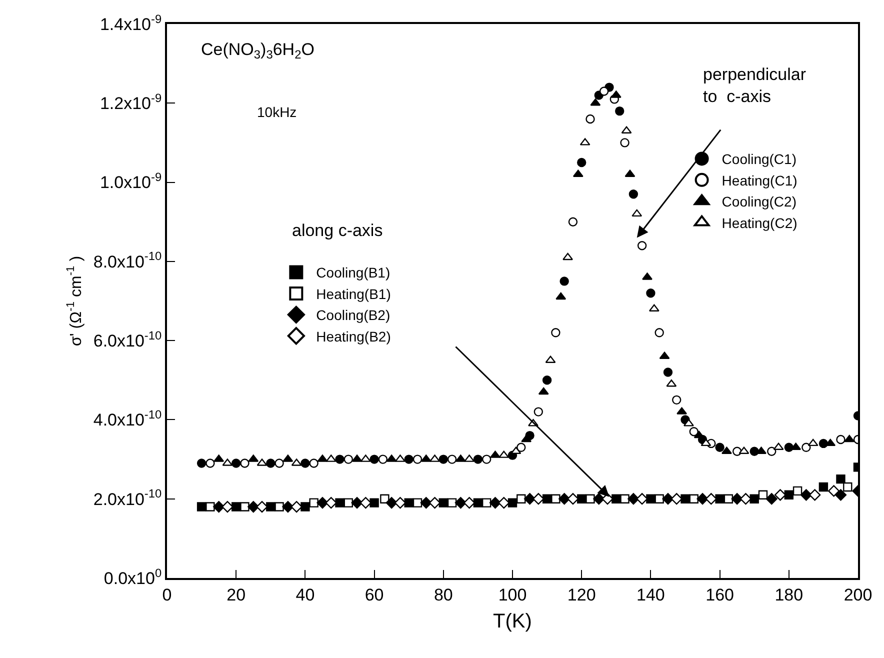 The image size is (884, 658). I want to click on legend-label: Cooling(B2), so click(353, 315).